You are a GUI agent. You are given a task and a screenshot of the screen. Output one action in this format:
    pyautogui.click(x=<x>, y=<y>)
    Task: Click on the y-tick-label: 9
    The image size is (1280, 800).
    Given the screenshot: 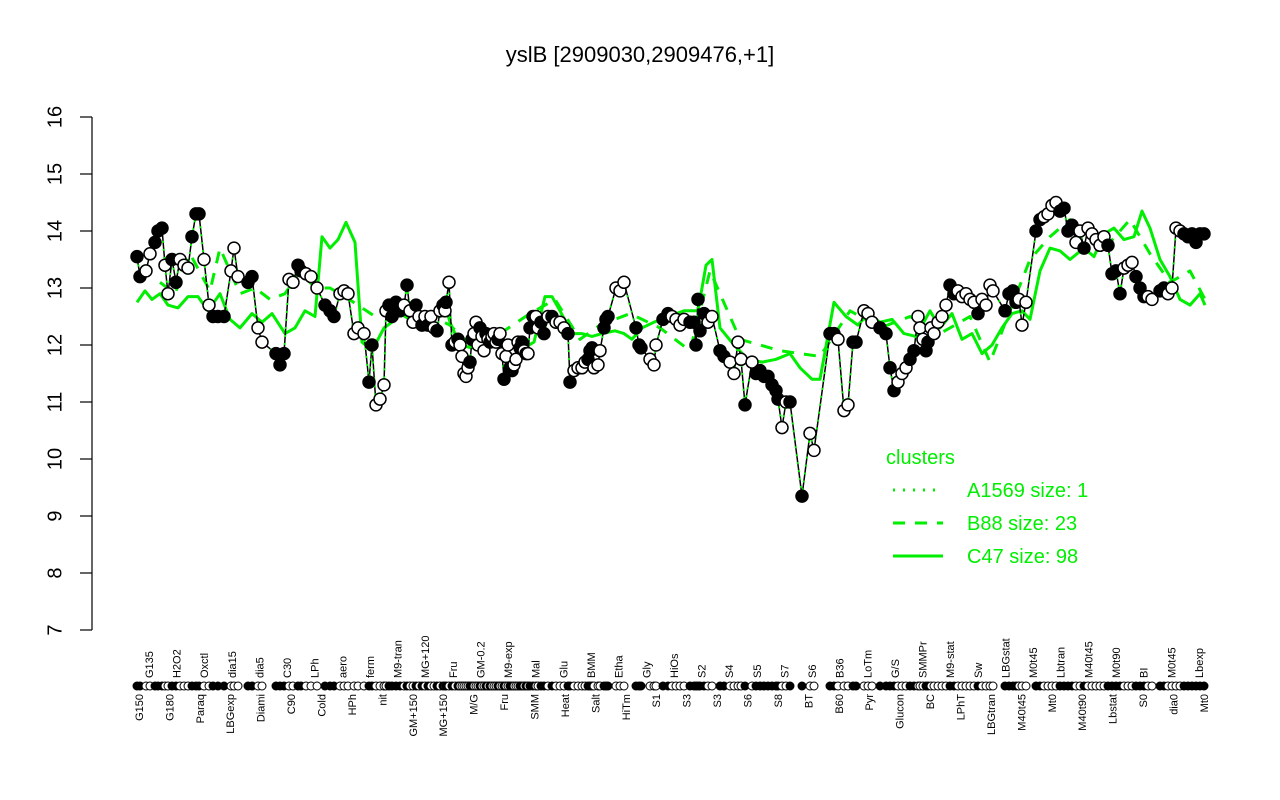 What is the action you would take?
    pyautogui.click(x=55, y=515)
    